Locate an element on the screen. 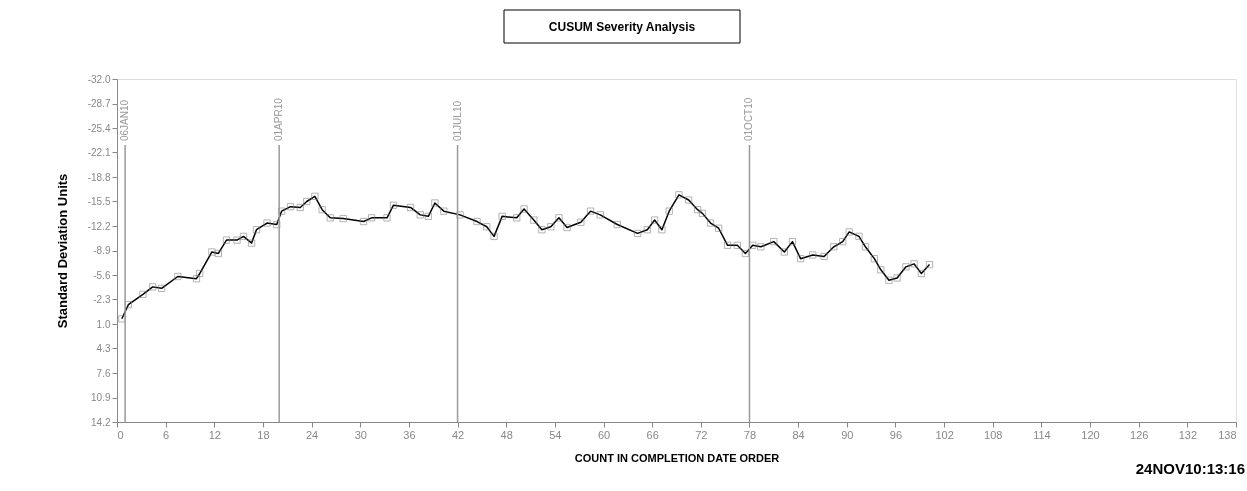 The width and height of the screenshot is (1247, 491). x-tick-label: 54 is located at coordinates (555, 434).